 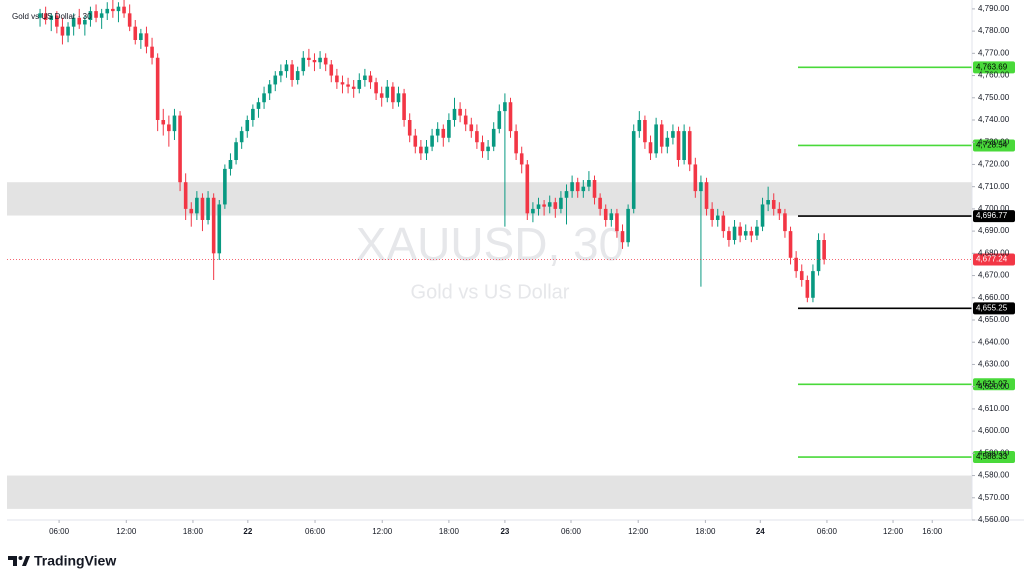 I want to click on y-tick-label: 4,700.00, so click(x=994, y=208).